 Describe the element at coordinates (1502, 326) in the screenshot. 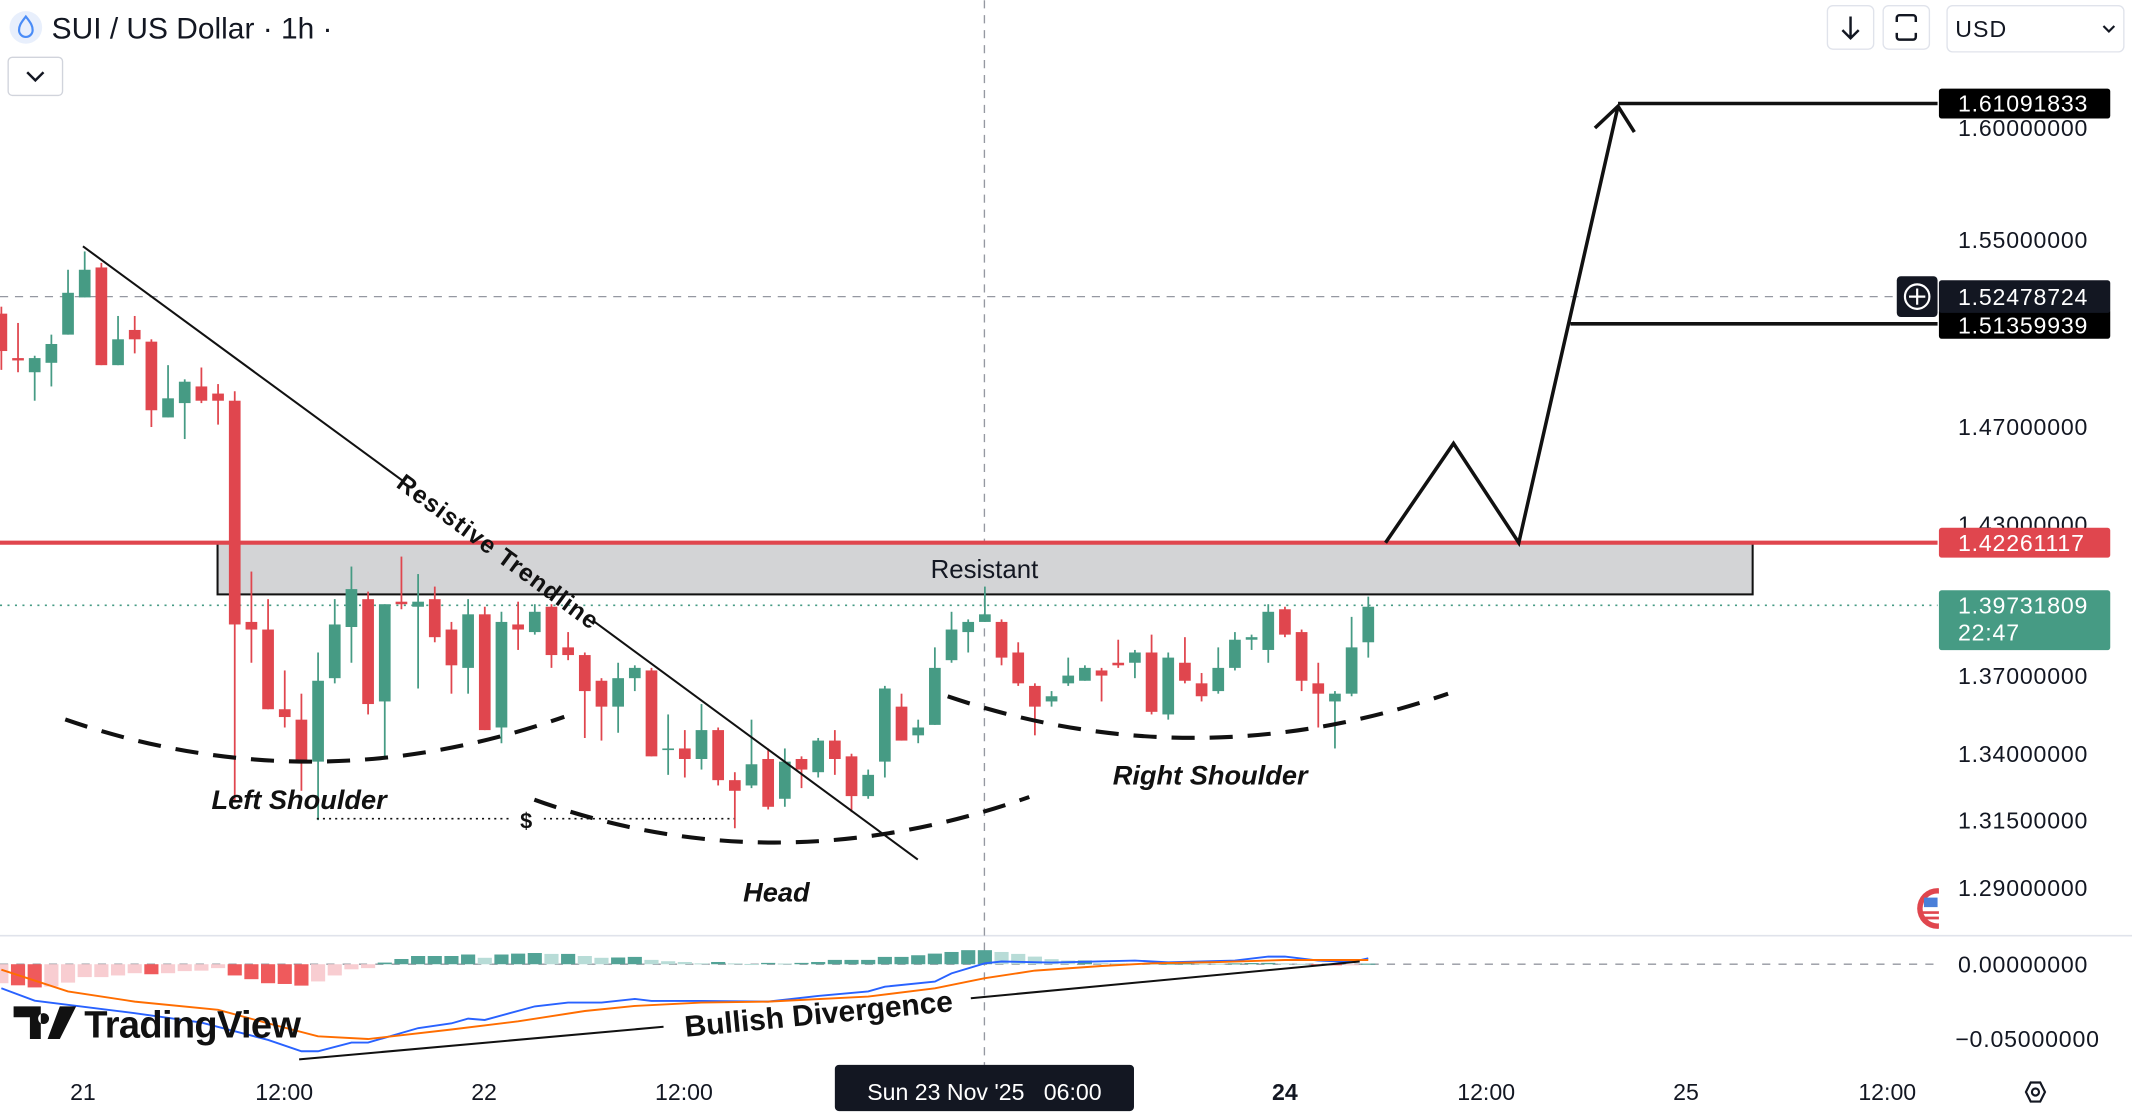

I see `projection-path` at that location.